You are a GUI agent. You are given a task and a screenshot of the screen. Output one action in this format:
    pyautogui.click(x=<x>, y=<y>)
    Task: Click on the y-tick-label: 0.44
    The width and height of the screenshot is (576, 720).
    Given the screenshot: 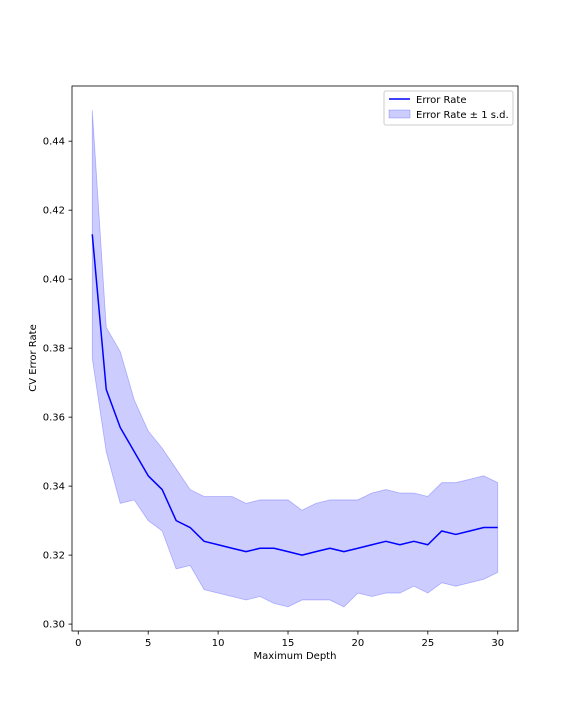 What is the action you would take?
    pyautogui.click(x=54, y=142)
    